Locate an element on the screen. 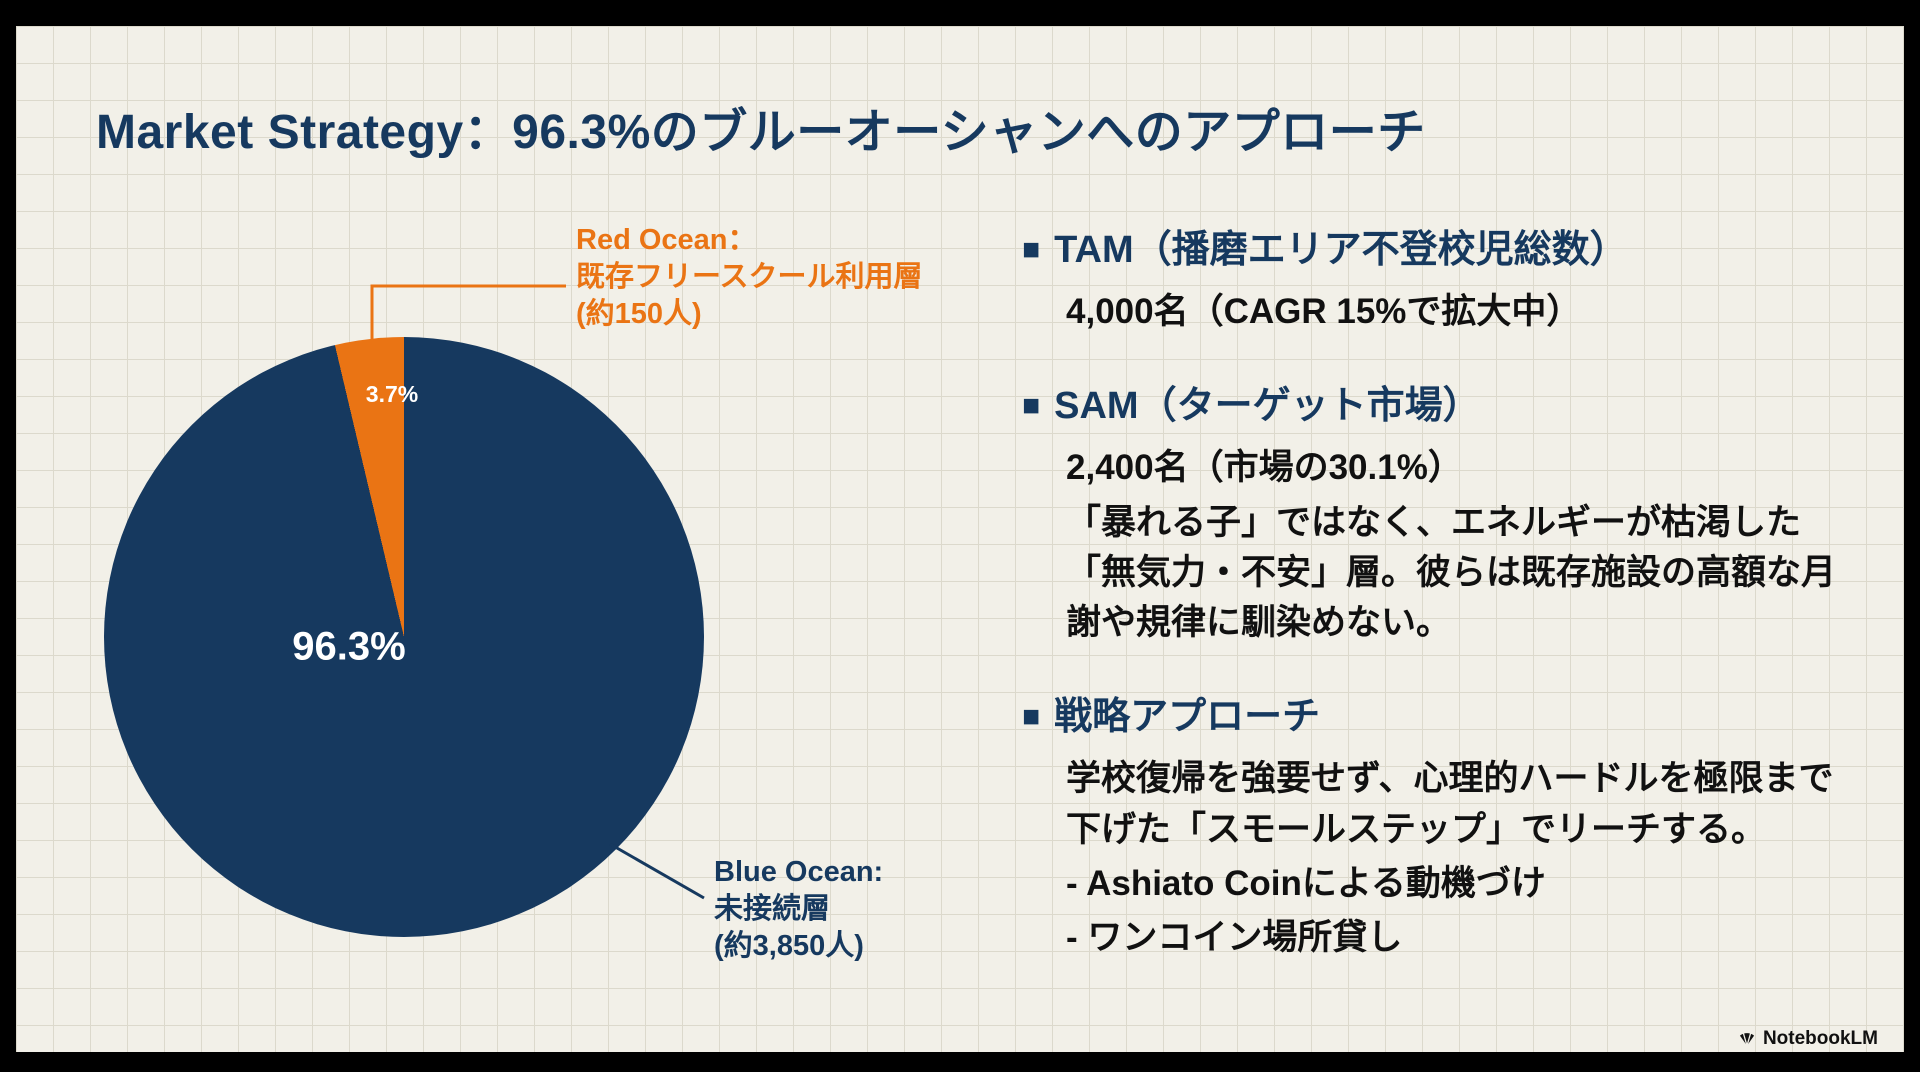 The height and width of the screenshot is (1072, 1920). slide-title: Market Strategy：96.3%のブルーオーシャンへのアプローチ is located at coordinates (761, 132).